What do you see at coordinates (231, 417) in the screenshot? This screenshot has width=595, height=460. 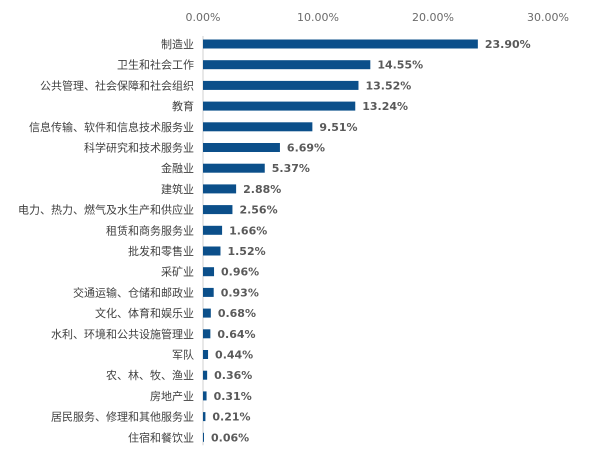 I see `value-label: 0.21%` at bounding box center [231, 417].